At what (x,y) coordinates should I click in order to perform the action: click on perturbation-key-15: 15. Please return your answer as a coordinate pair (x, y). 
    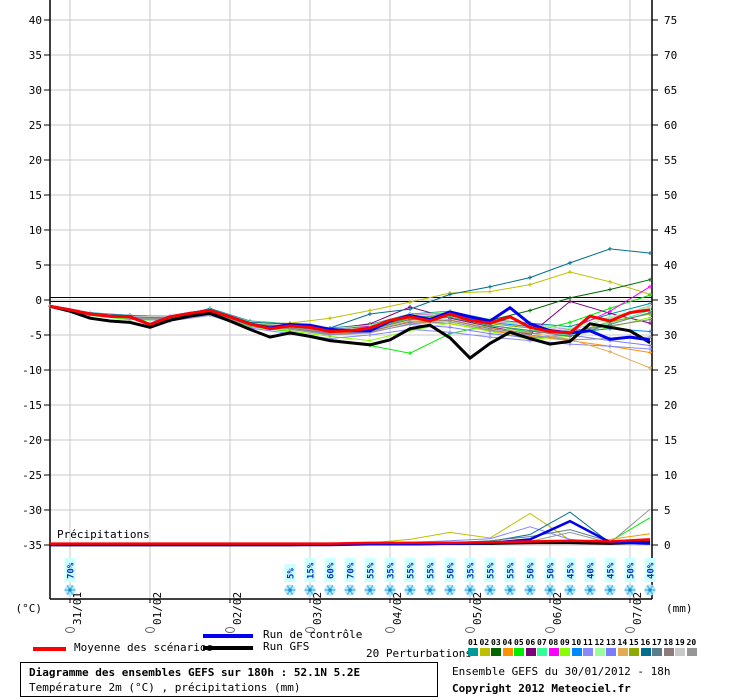
    Looking at the image, I should click on (634, 647).